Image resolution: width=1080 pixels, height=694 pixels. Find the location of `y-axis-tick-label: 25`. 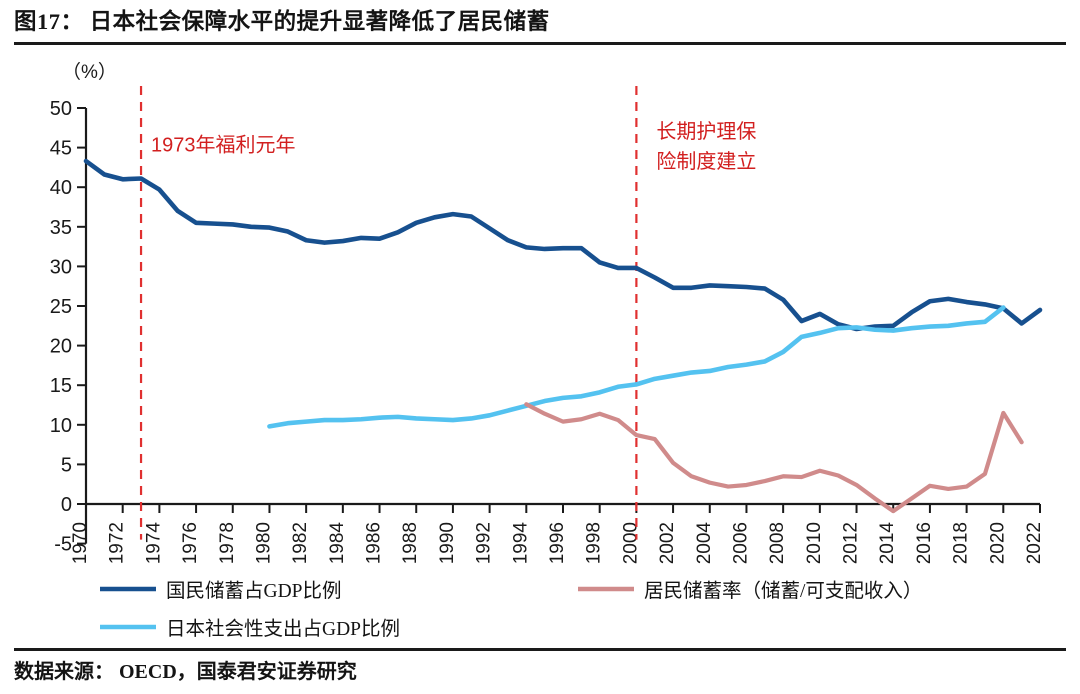

y-axis-tick-label: 25 is located at coordinates (61, 307).